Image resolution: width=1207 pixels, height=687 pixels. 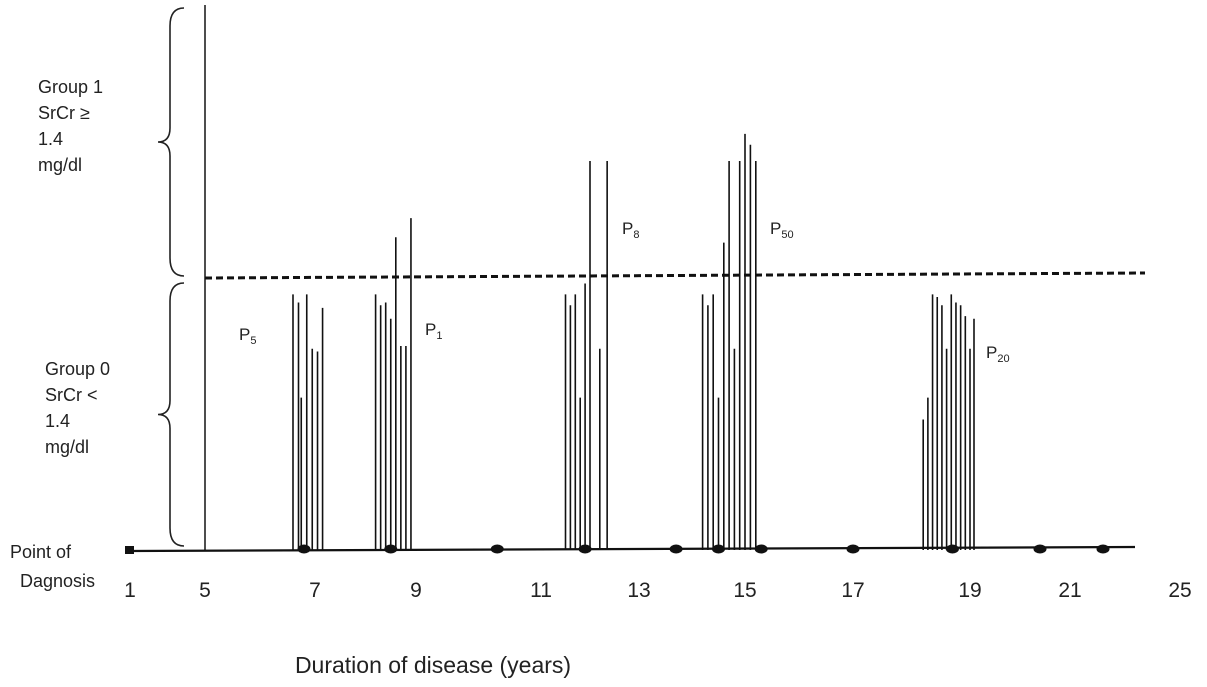 What do you see at coordinates (67, 447) in the screenshot?
I see `group-0-label: mg/dl` at bounding box center [67, 447].